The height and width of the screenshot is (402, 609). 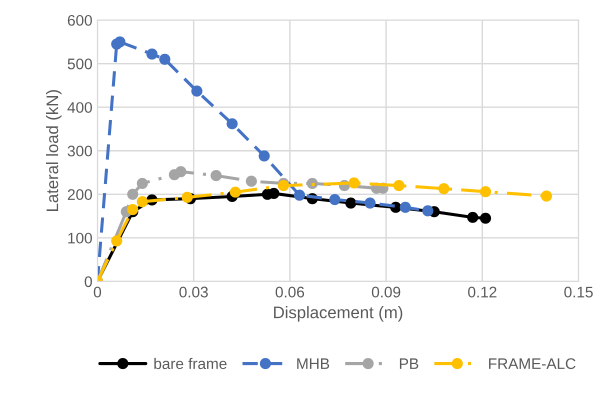 I want to click on legend-label: FRAME-ALC, so click(x=532, y=364).